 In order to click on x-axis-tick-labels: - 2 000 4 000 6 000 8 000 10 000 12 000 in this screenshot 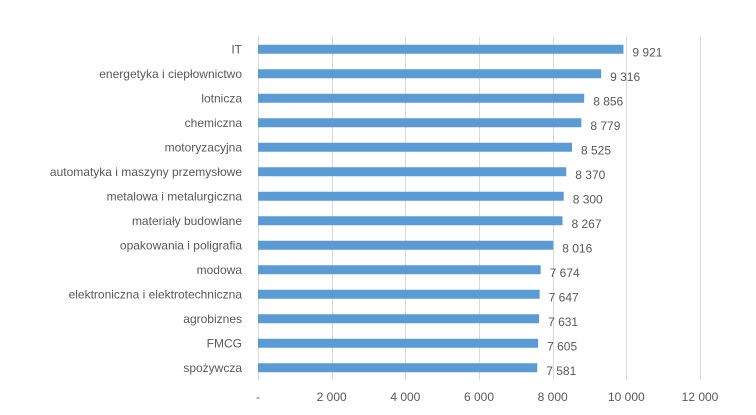, I will do `click(487, 397)`.